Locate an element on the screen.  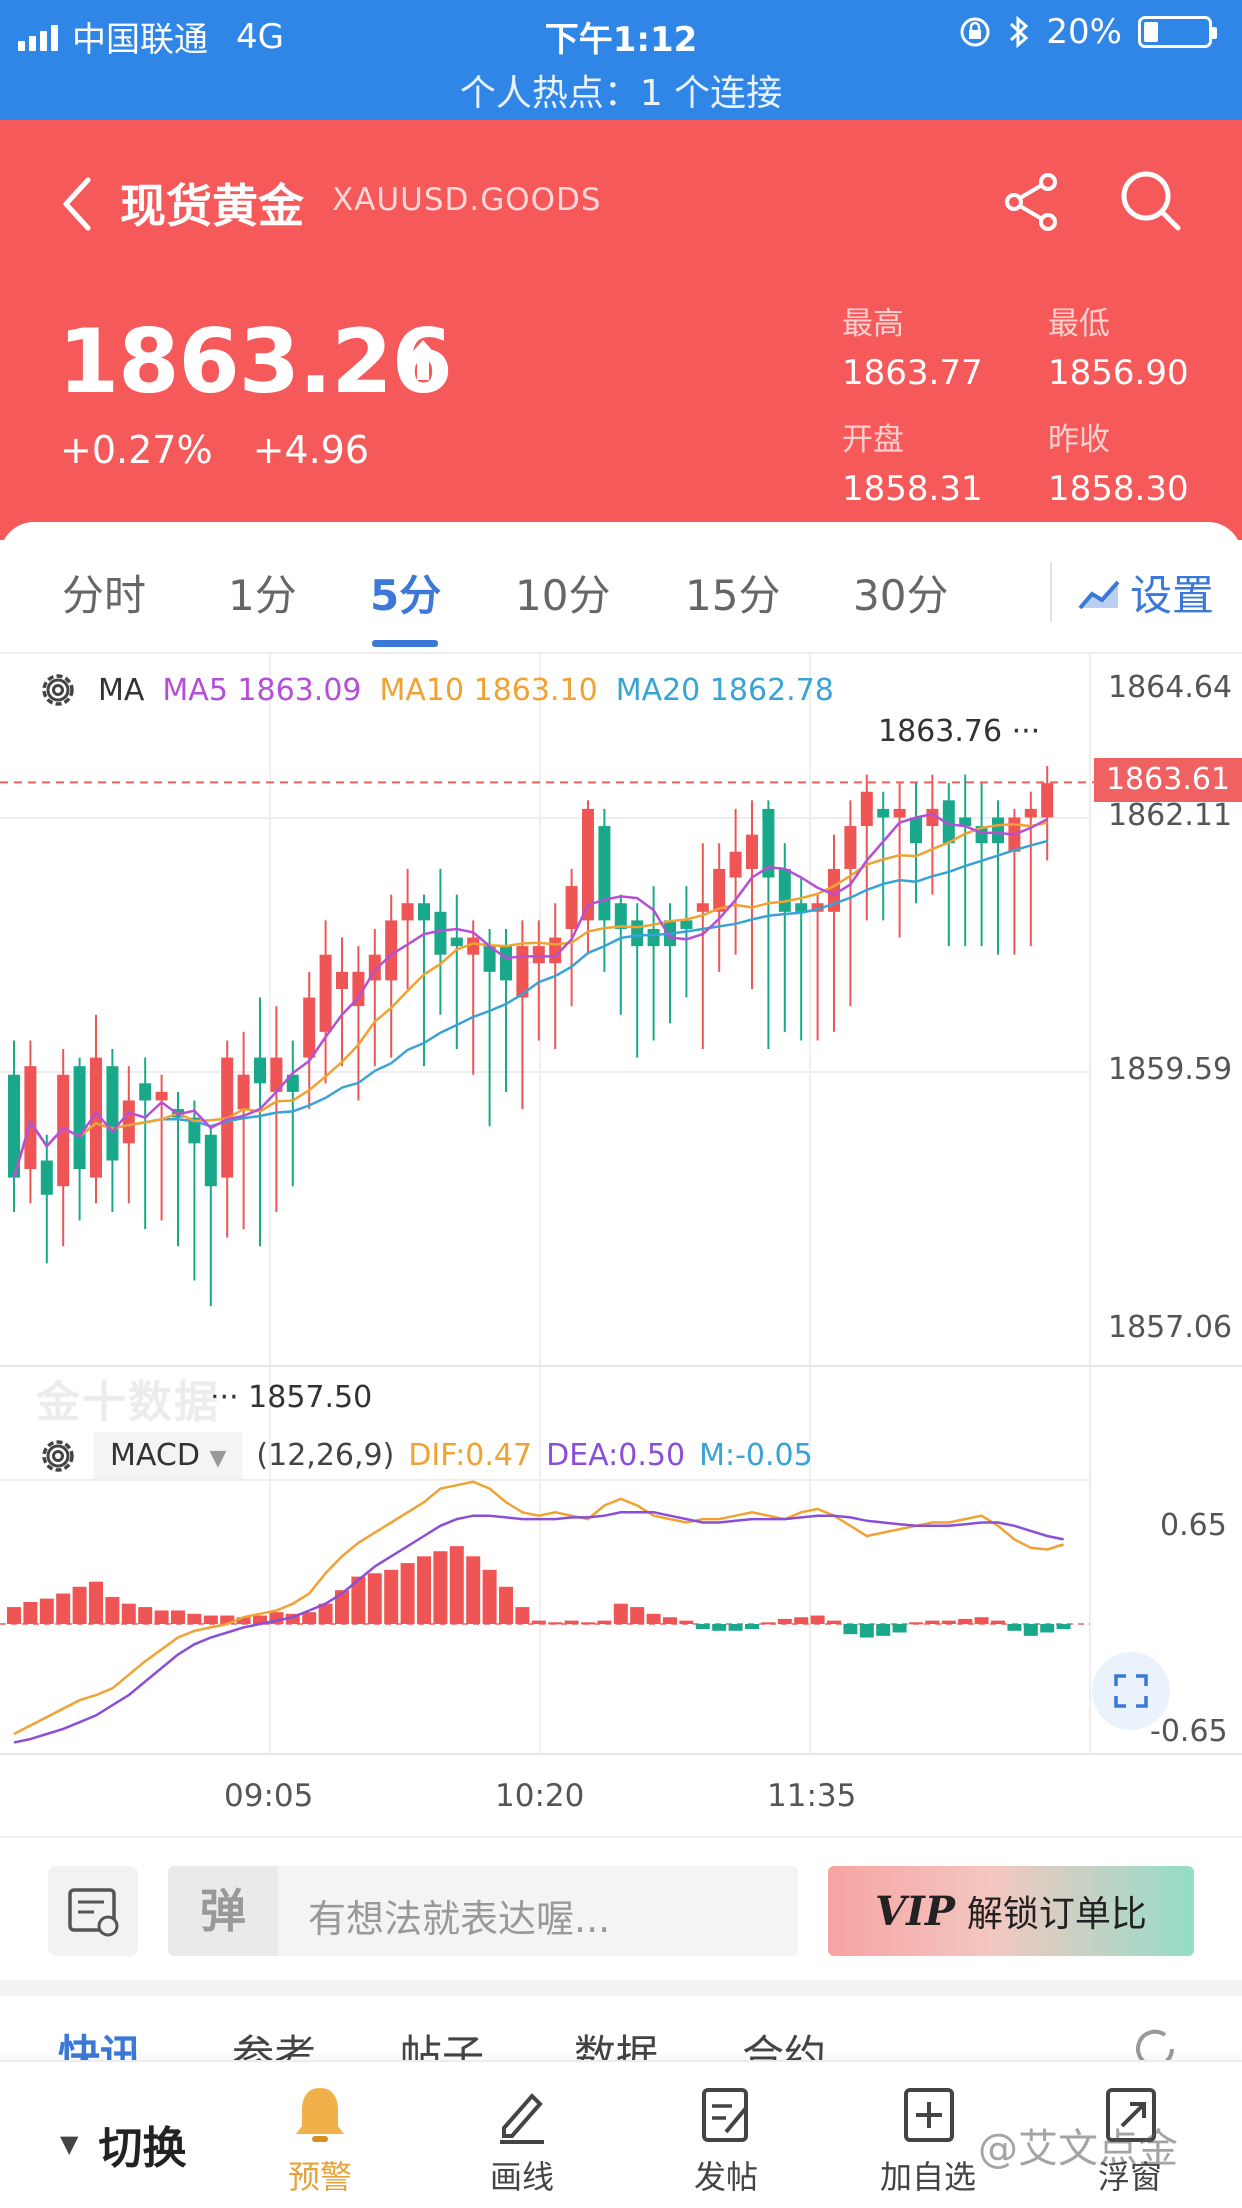
time-label-1: 09:05 is located at coordinates (269, 1796).